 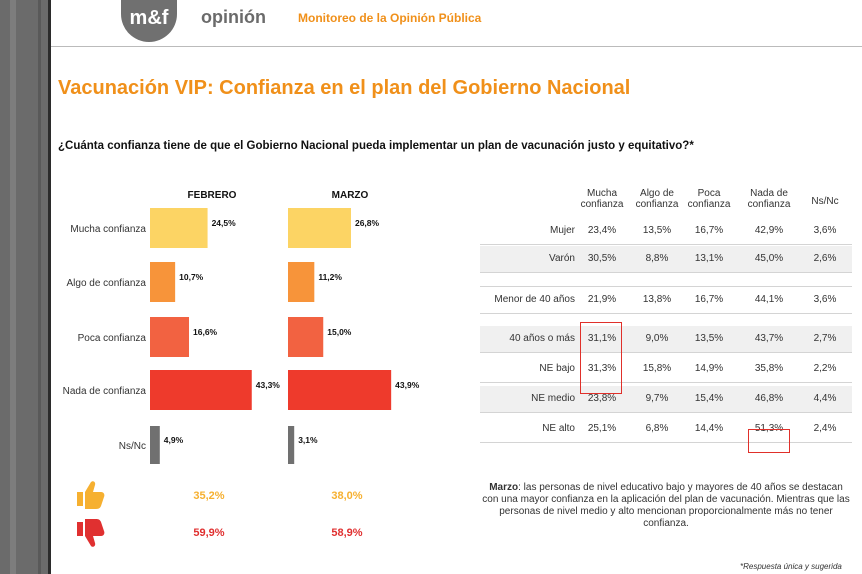 I want to click on negative-summary-value: 58,9%, so click(x=346, y=533).